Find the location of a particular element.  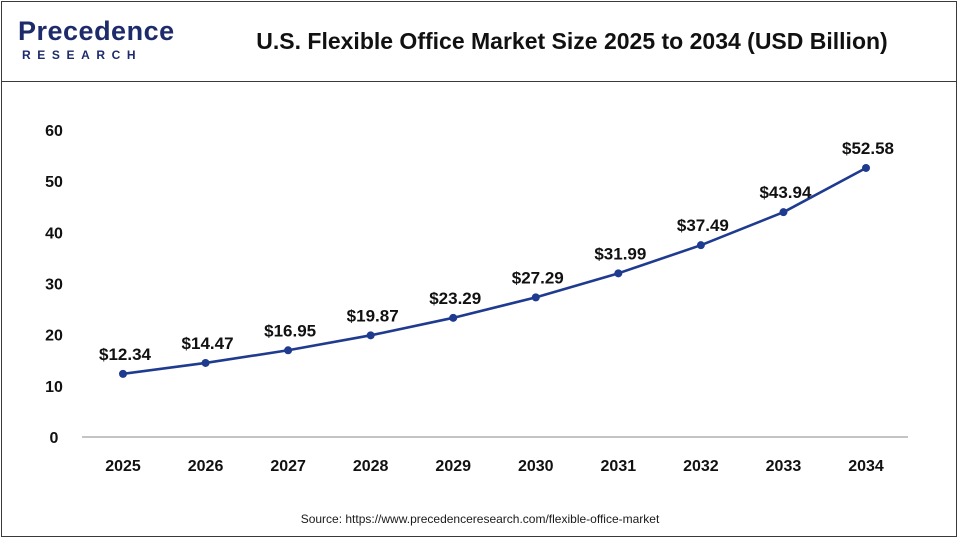

data-label: $12.34 is located at coordinates (125, 354).